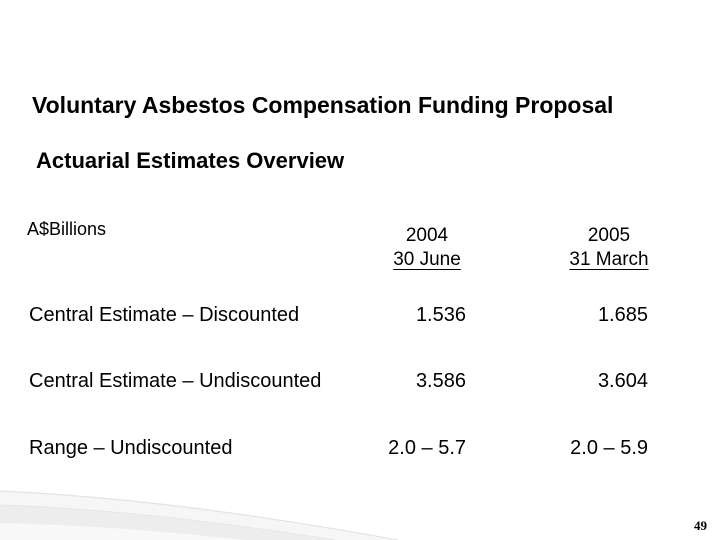 Image resolution: width=720 pixels, height=540 pixels. What do you see at coordinates (190, 160) in the screenshot?
I see `slide-subtitle: Actuarial Estimates Overview` at bounding box center [190, 160].